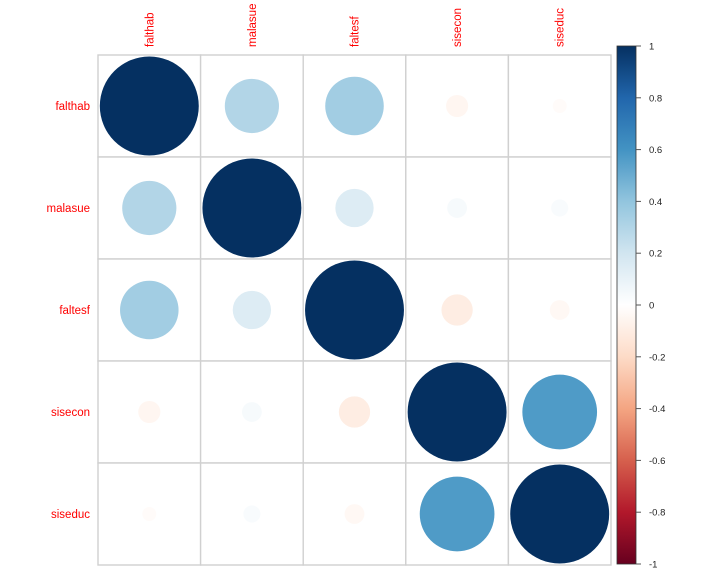 This screenshot has height=576, width=720. What do you see at coordinates (655, 202) in the screenshot?
I see `colorbar-tick-label-0.4: 0.4` at bounding box center [655, 202].